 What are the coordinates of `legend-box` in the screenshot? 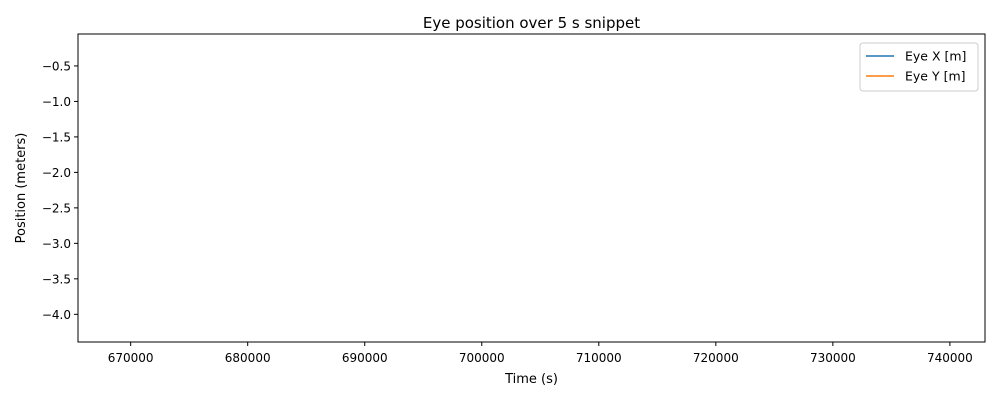 It's located at (919, 67).